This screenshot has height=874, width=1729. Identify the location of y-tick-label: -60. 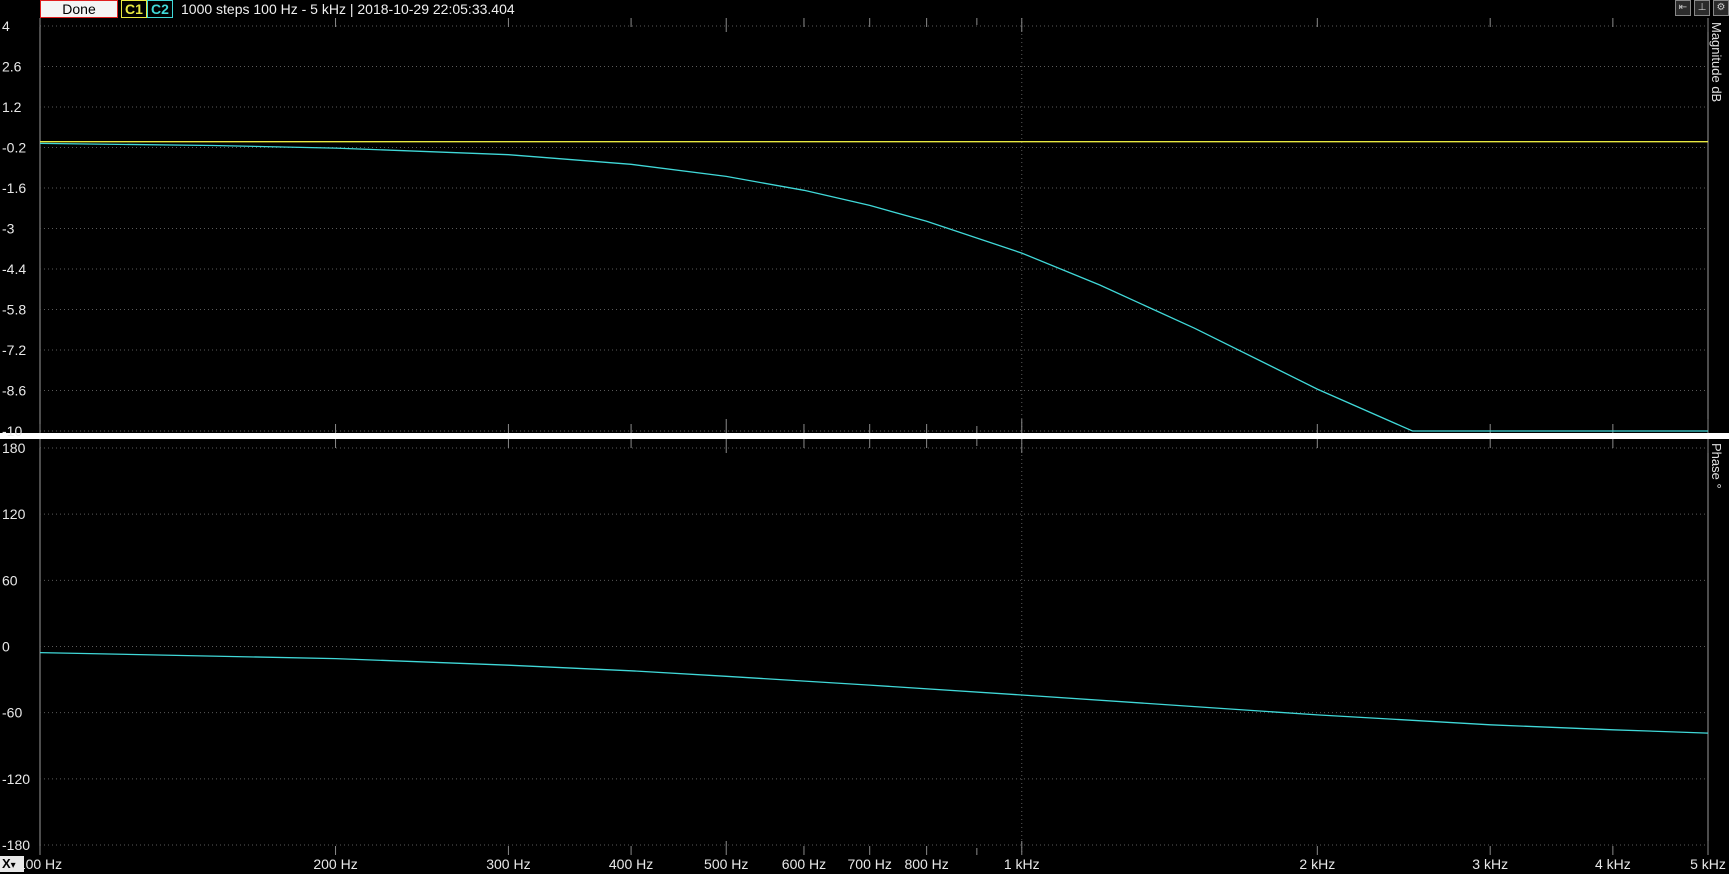
(12, 713).